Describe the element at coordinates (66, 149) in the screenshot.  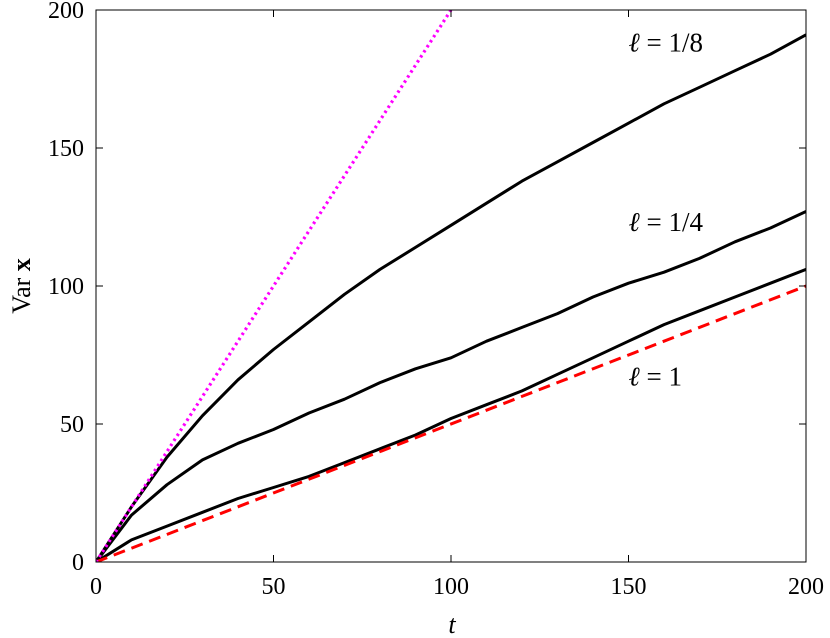
I see `y-tick-label: 150` at that location.